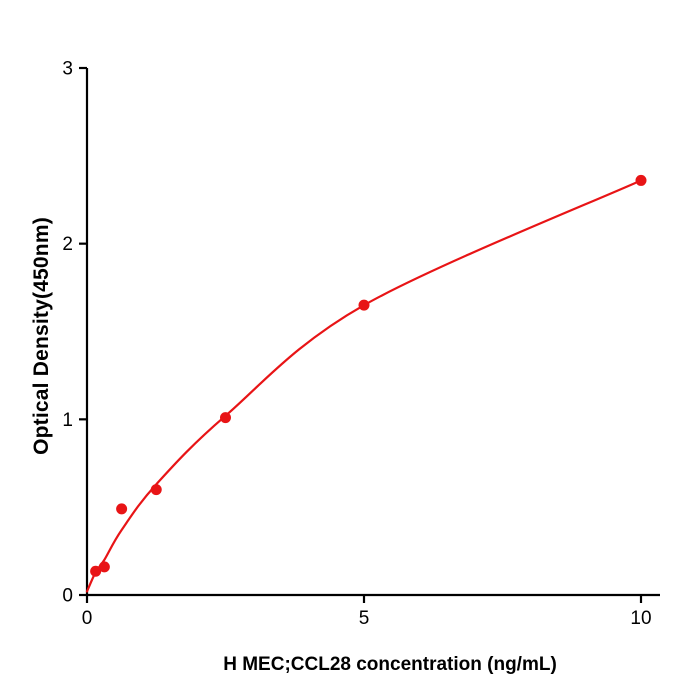 The height and width of the screenshot is (700, 700). I want to click on y-tick-label: 2, so click(67, 244).